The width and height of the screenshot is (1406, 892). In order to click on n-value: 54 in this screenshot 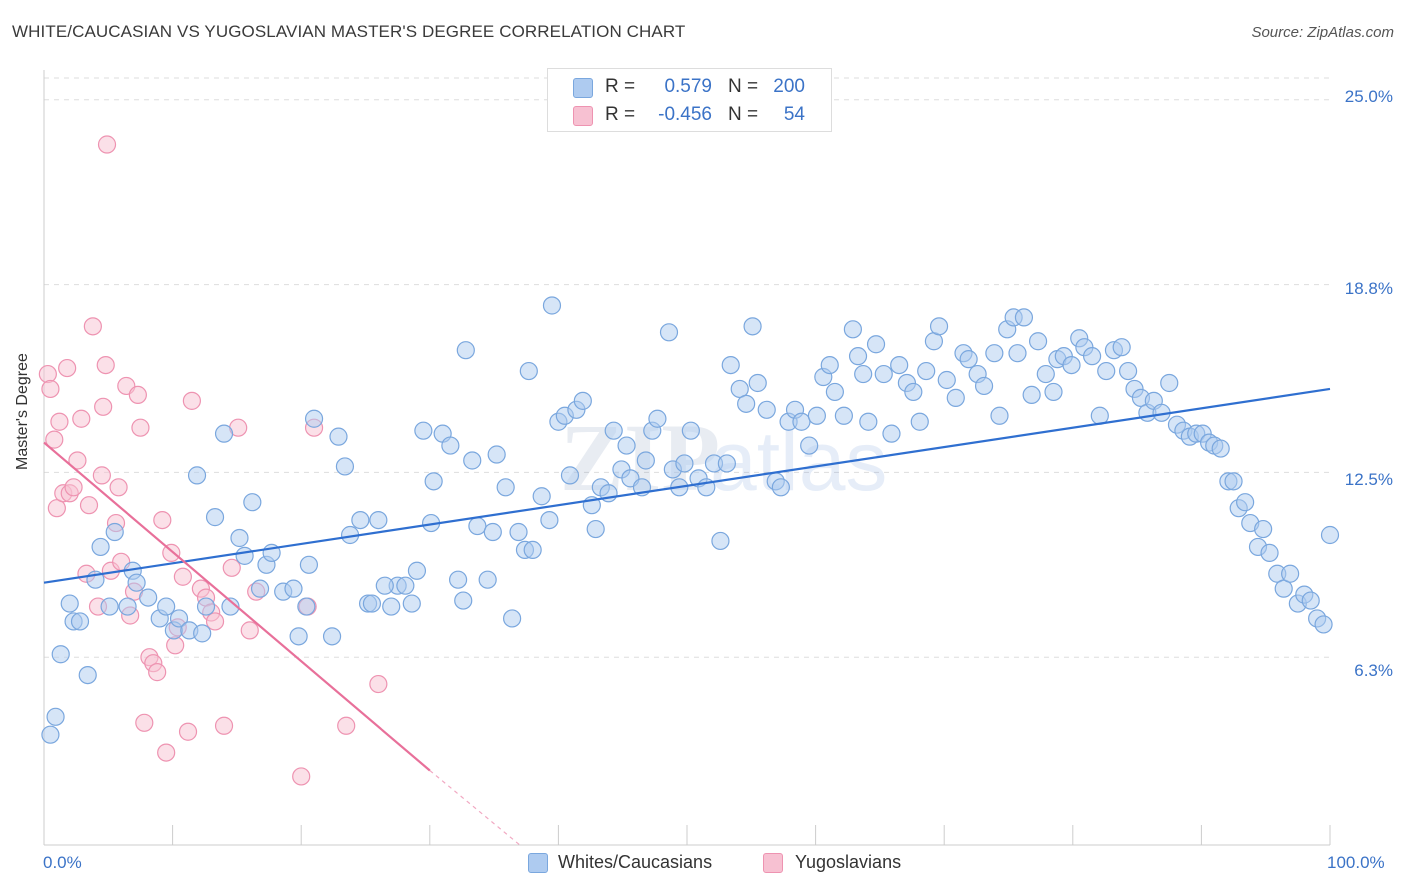, I will do `click(794, 114)`.